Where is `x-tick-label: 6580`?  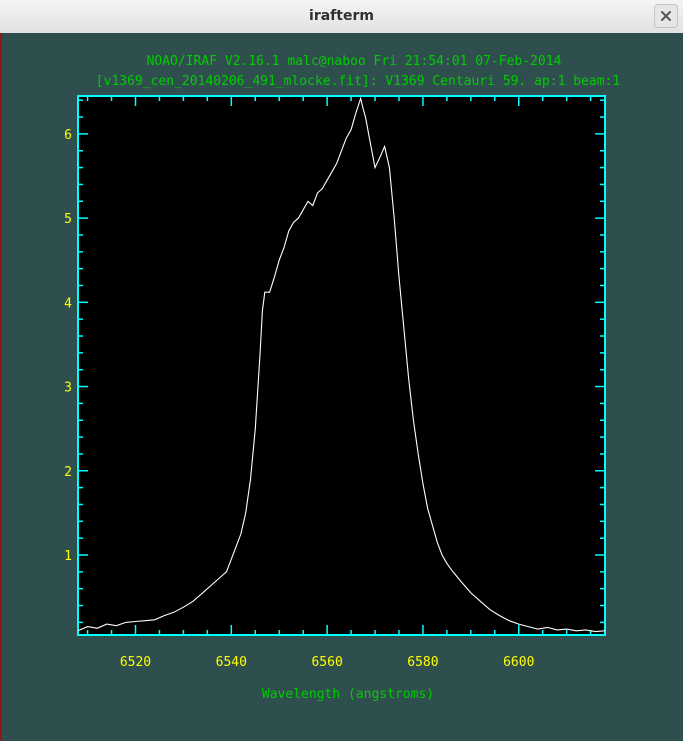 x-tick-label: 6580 is located at coordinates (422, 662).